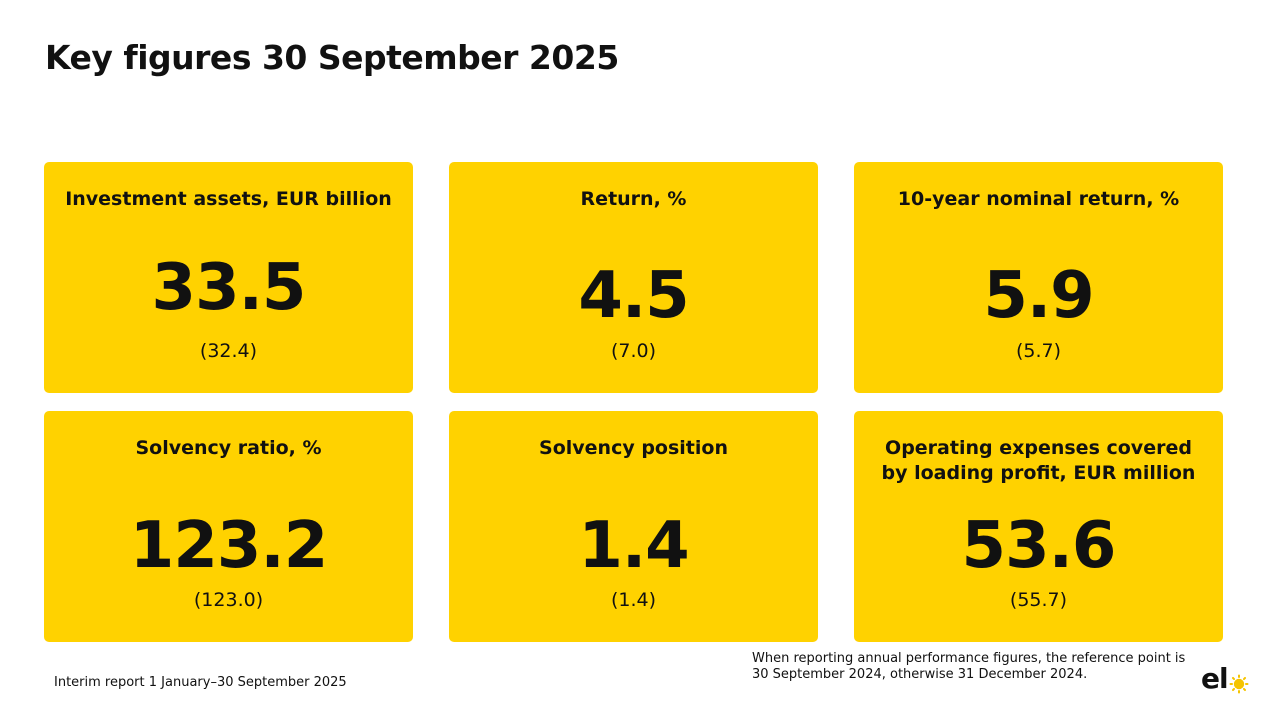  Describe the element at coordinates (1038, 199) in the screenshot. I see `card-label: 10-year nominal return, %` at that location.